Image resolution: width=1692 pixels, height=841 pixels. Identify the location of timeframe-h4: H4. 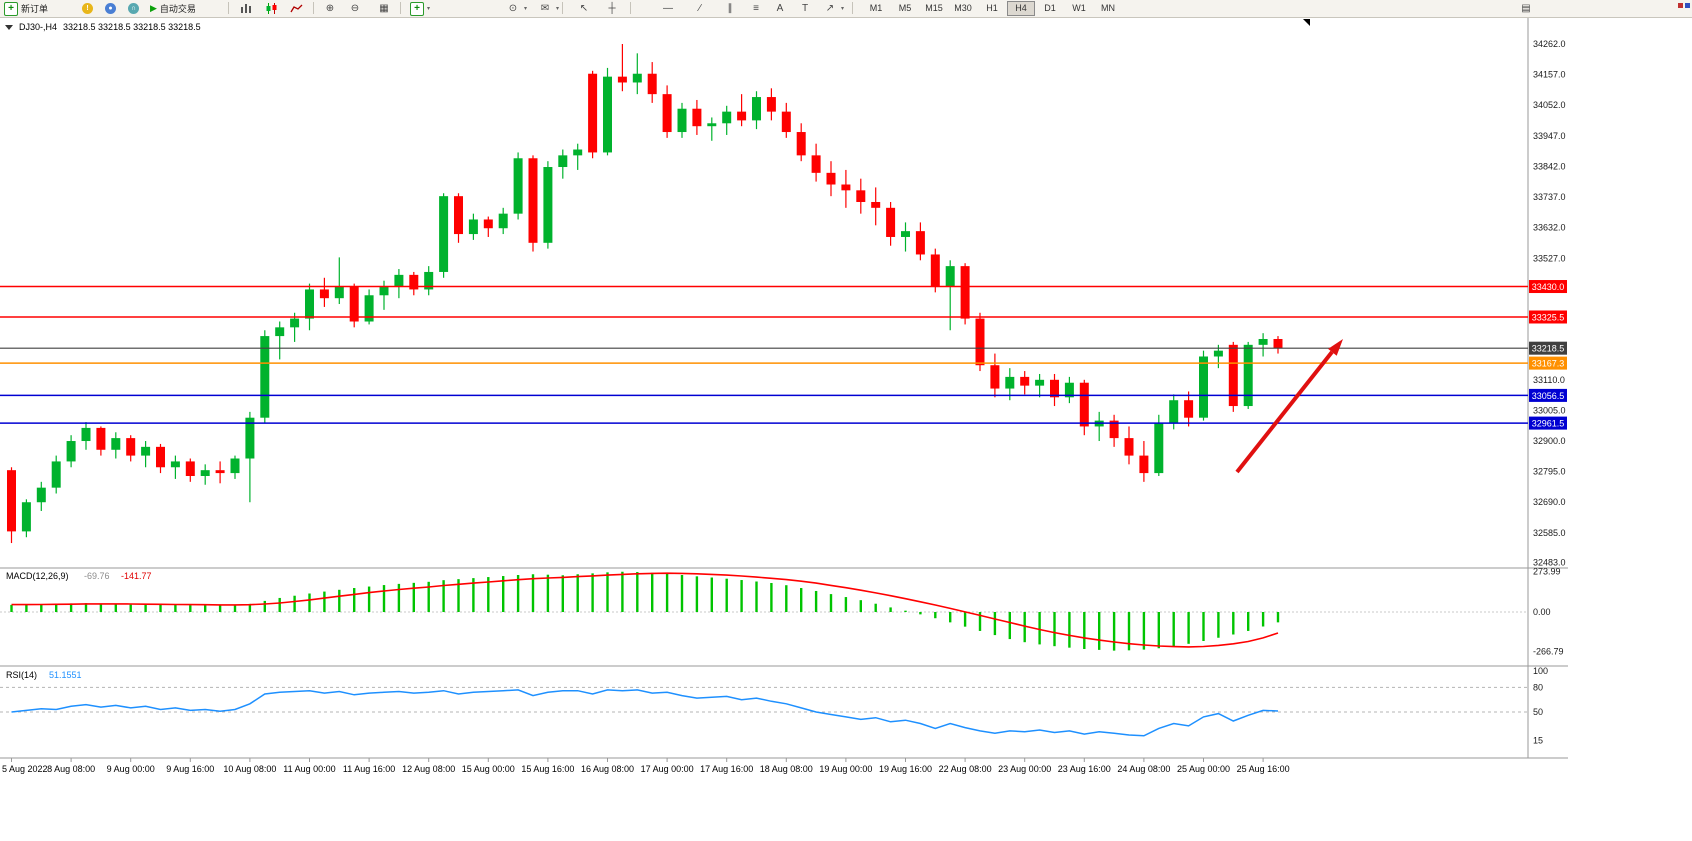
(1021, 8).